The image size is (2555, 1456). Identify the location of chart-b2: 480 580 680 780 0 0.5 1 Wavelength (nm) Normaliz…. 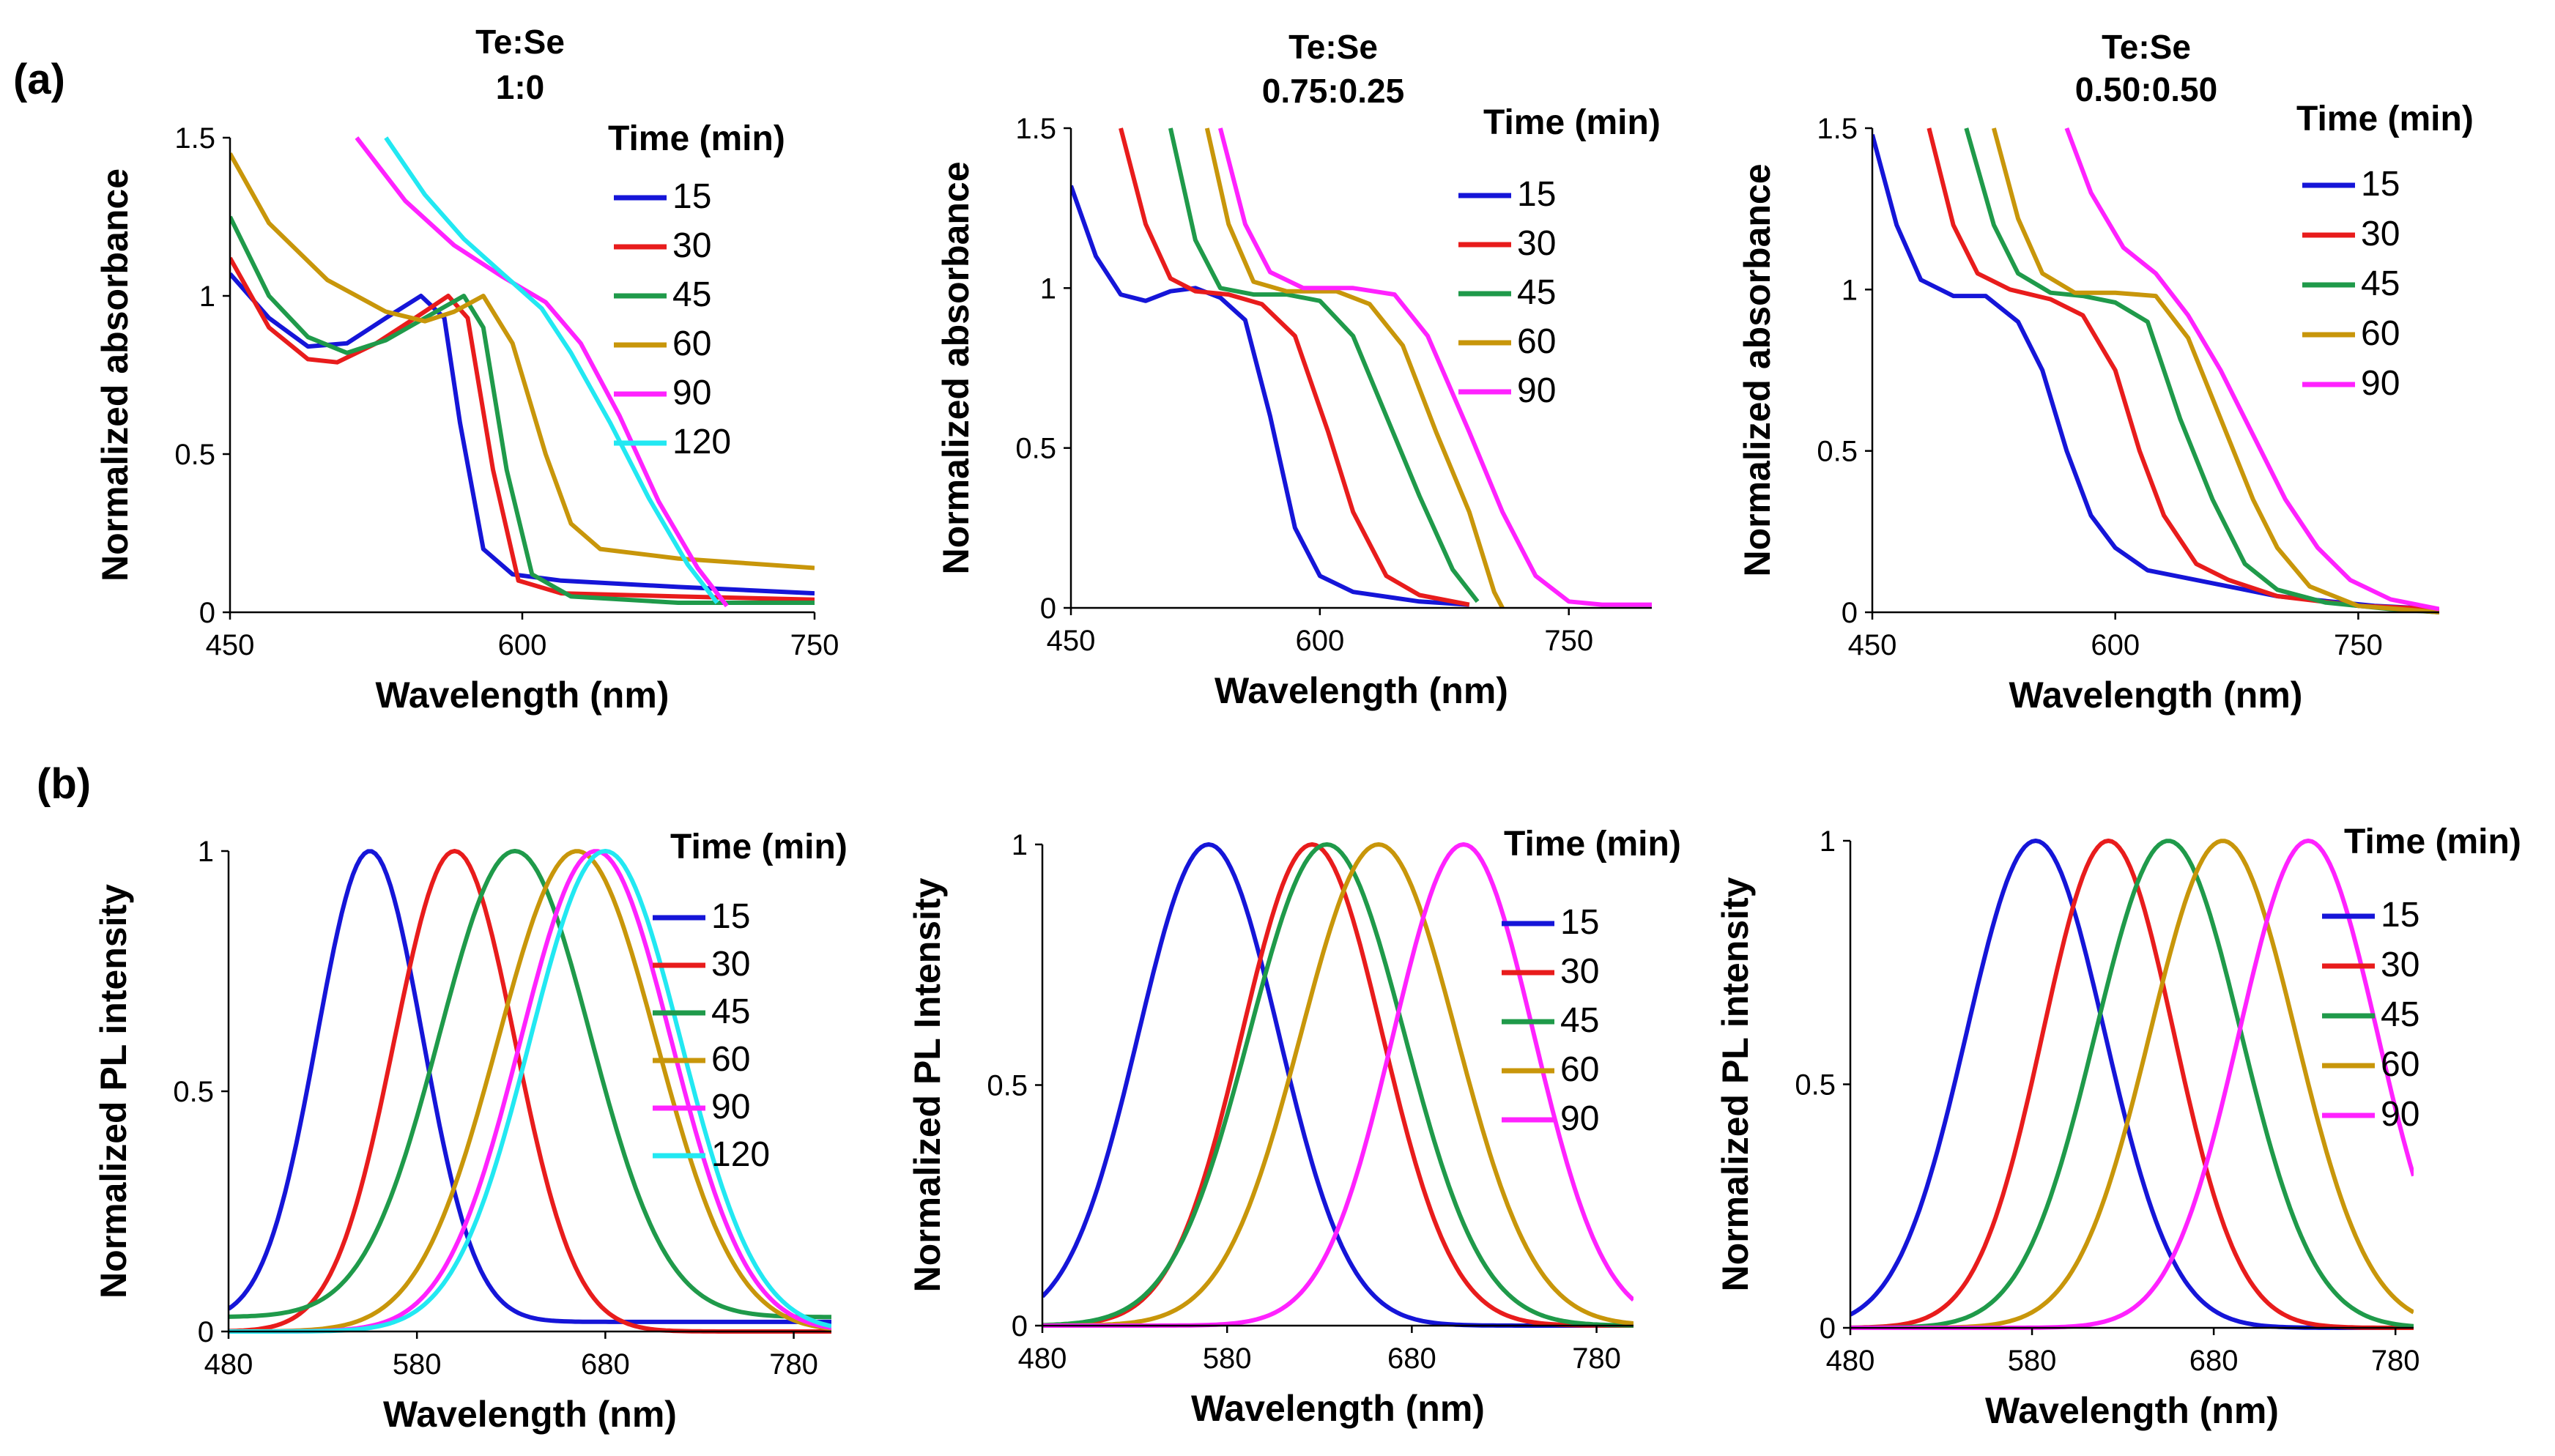
(1294, 1127).